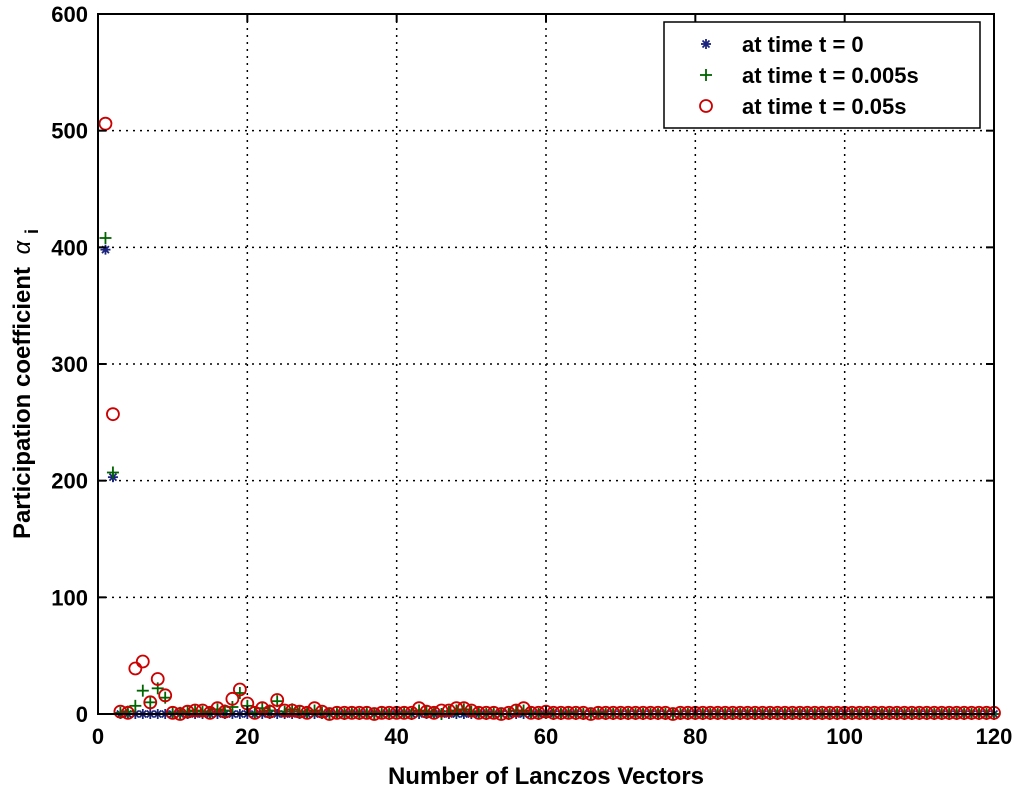  Describe the element at coordinates (247, 736) in the screenshot. I see `x-tick-label: 20` at that location.